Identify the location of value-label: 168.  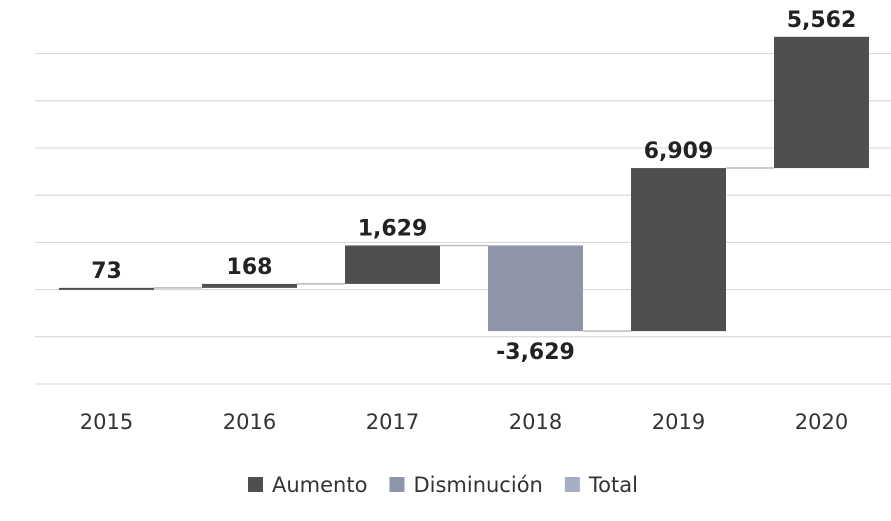
(250, 267).